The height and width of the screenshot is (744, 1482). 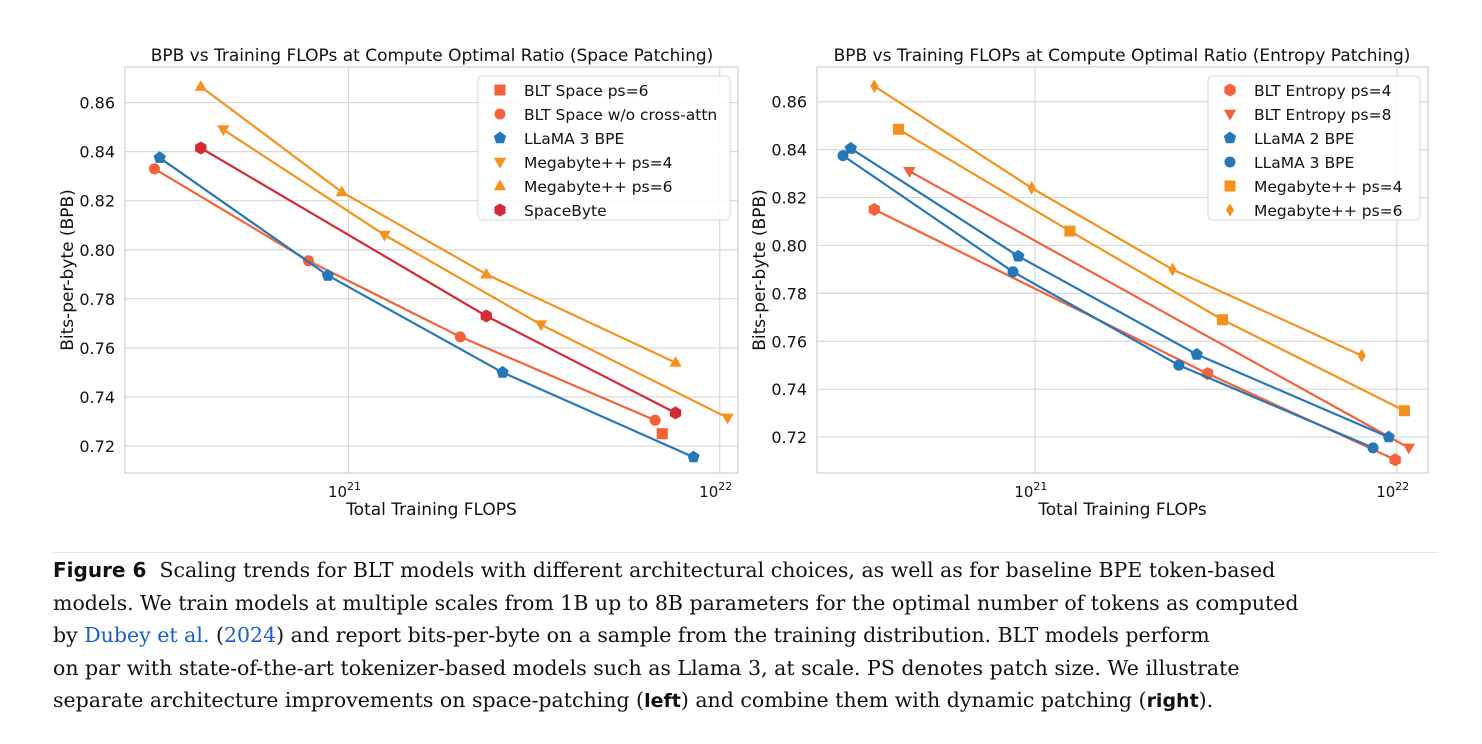 What do you see at coordinates (1304, 139) in the screenshot?
I see `legend-label: LLaMA 2 BPE` at bounding box center [1304, 139].